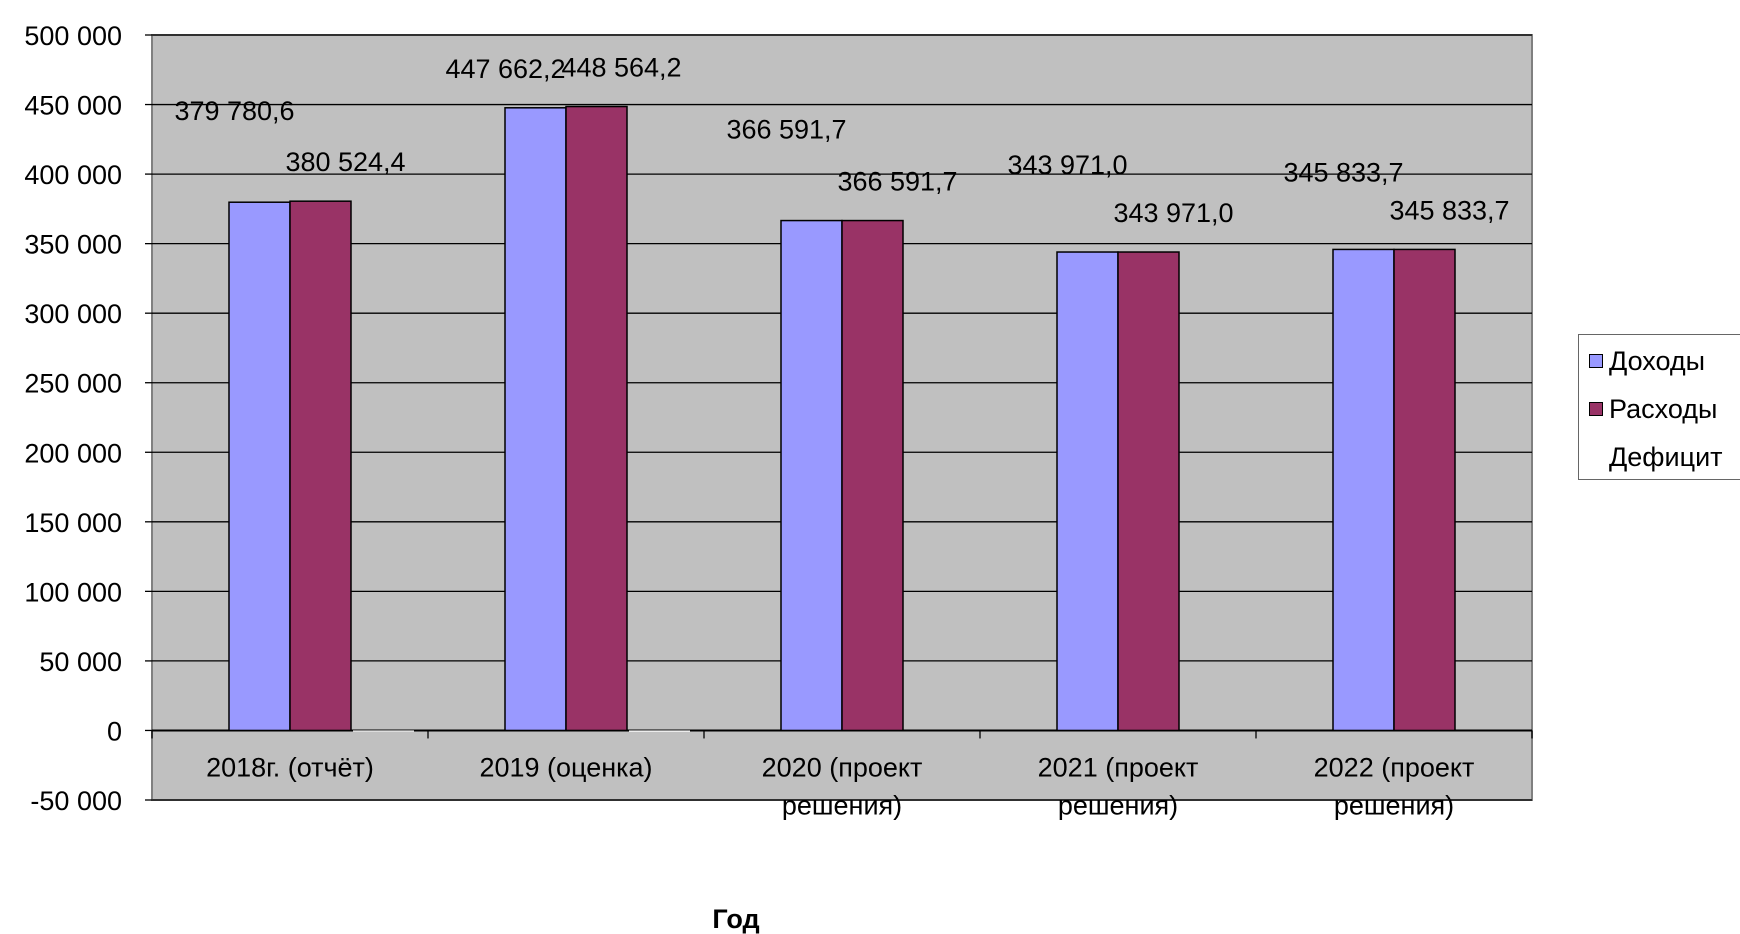  I want to click on y-tick-label: 450 000, so click(73, 106).